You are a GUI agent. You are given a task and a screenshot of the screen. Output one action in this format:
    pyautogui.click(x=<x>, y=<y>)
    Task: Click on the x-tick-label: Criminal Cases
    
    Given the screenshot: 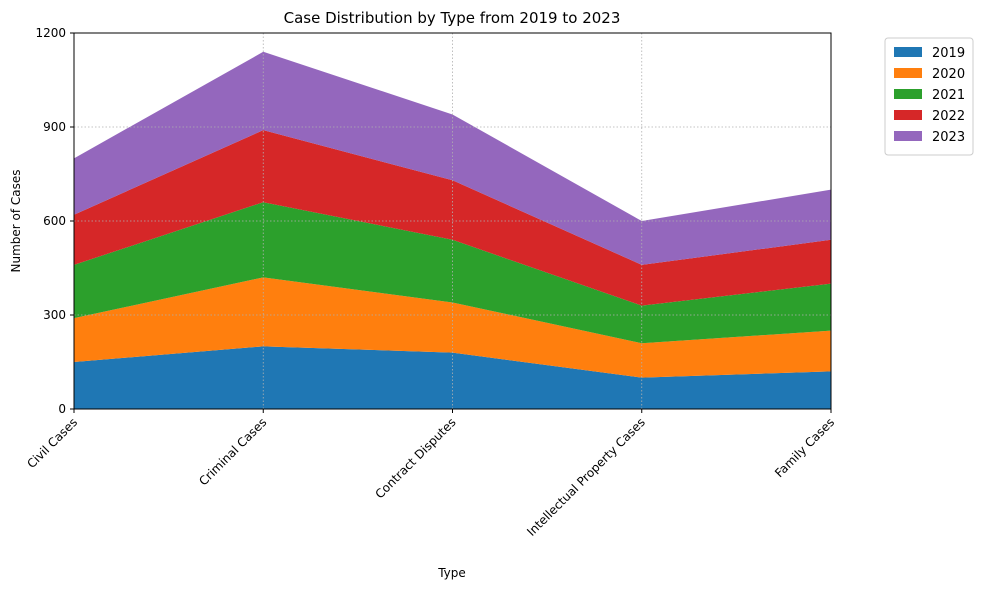 What is the action you would take?
    pyautogui.click(x=232, y=451)
    